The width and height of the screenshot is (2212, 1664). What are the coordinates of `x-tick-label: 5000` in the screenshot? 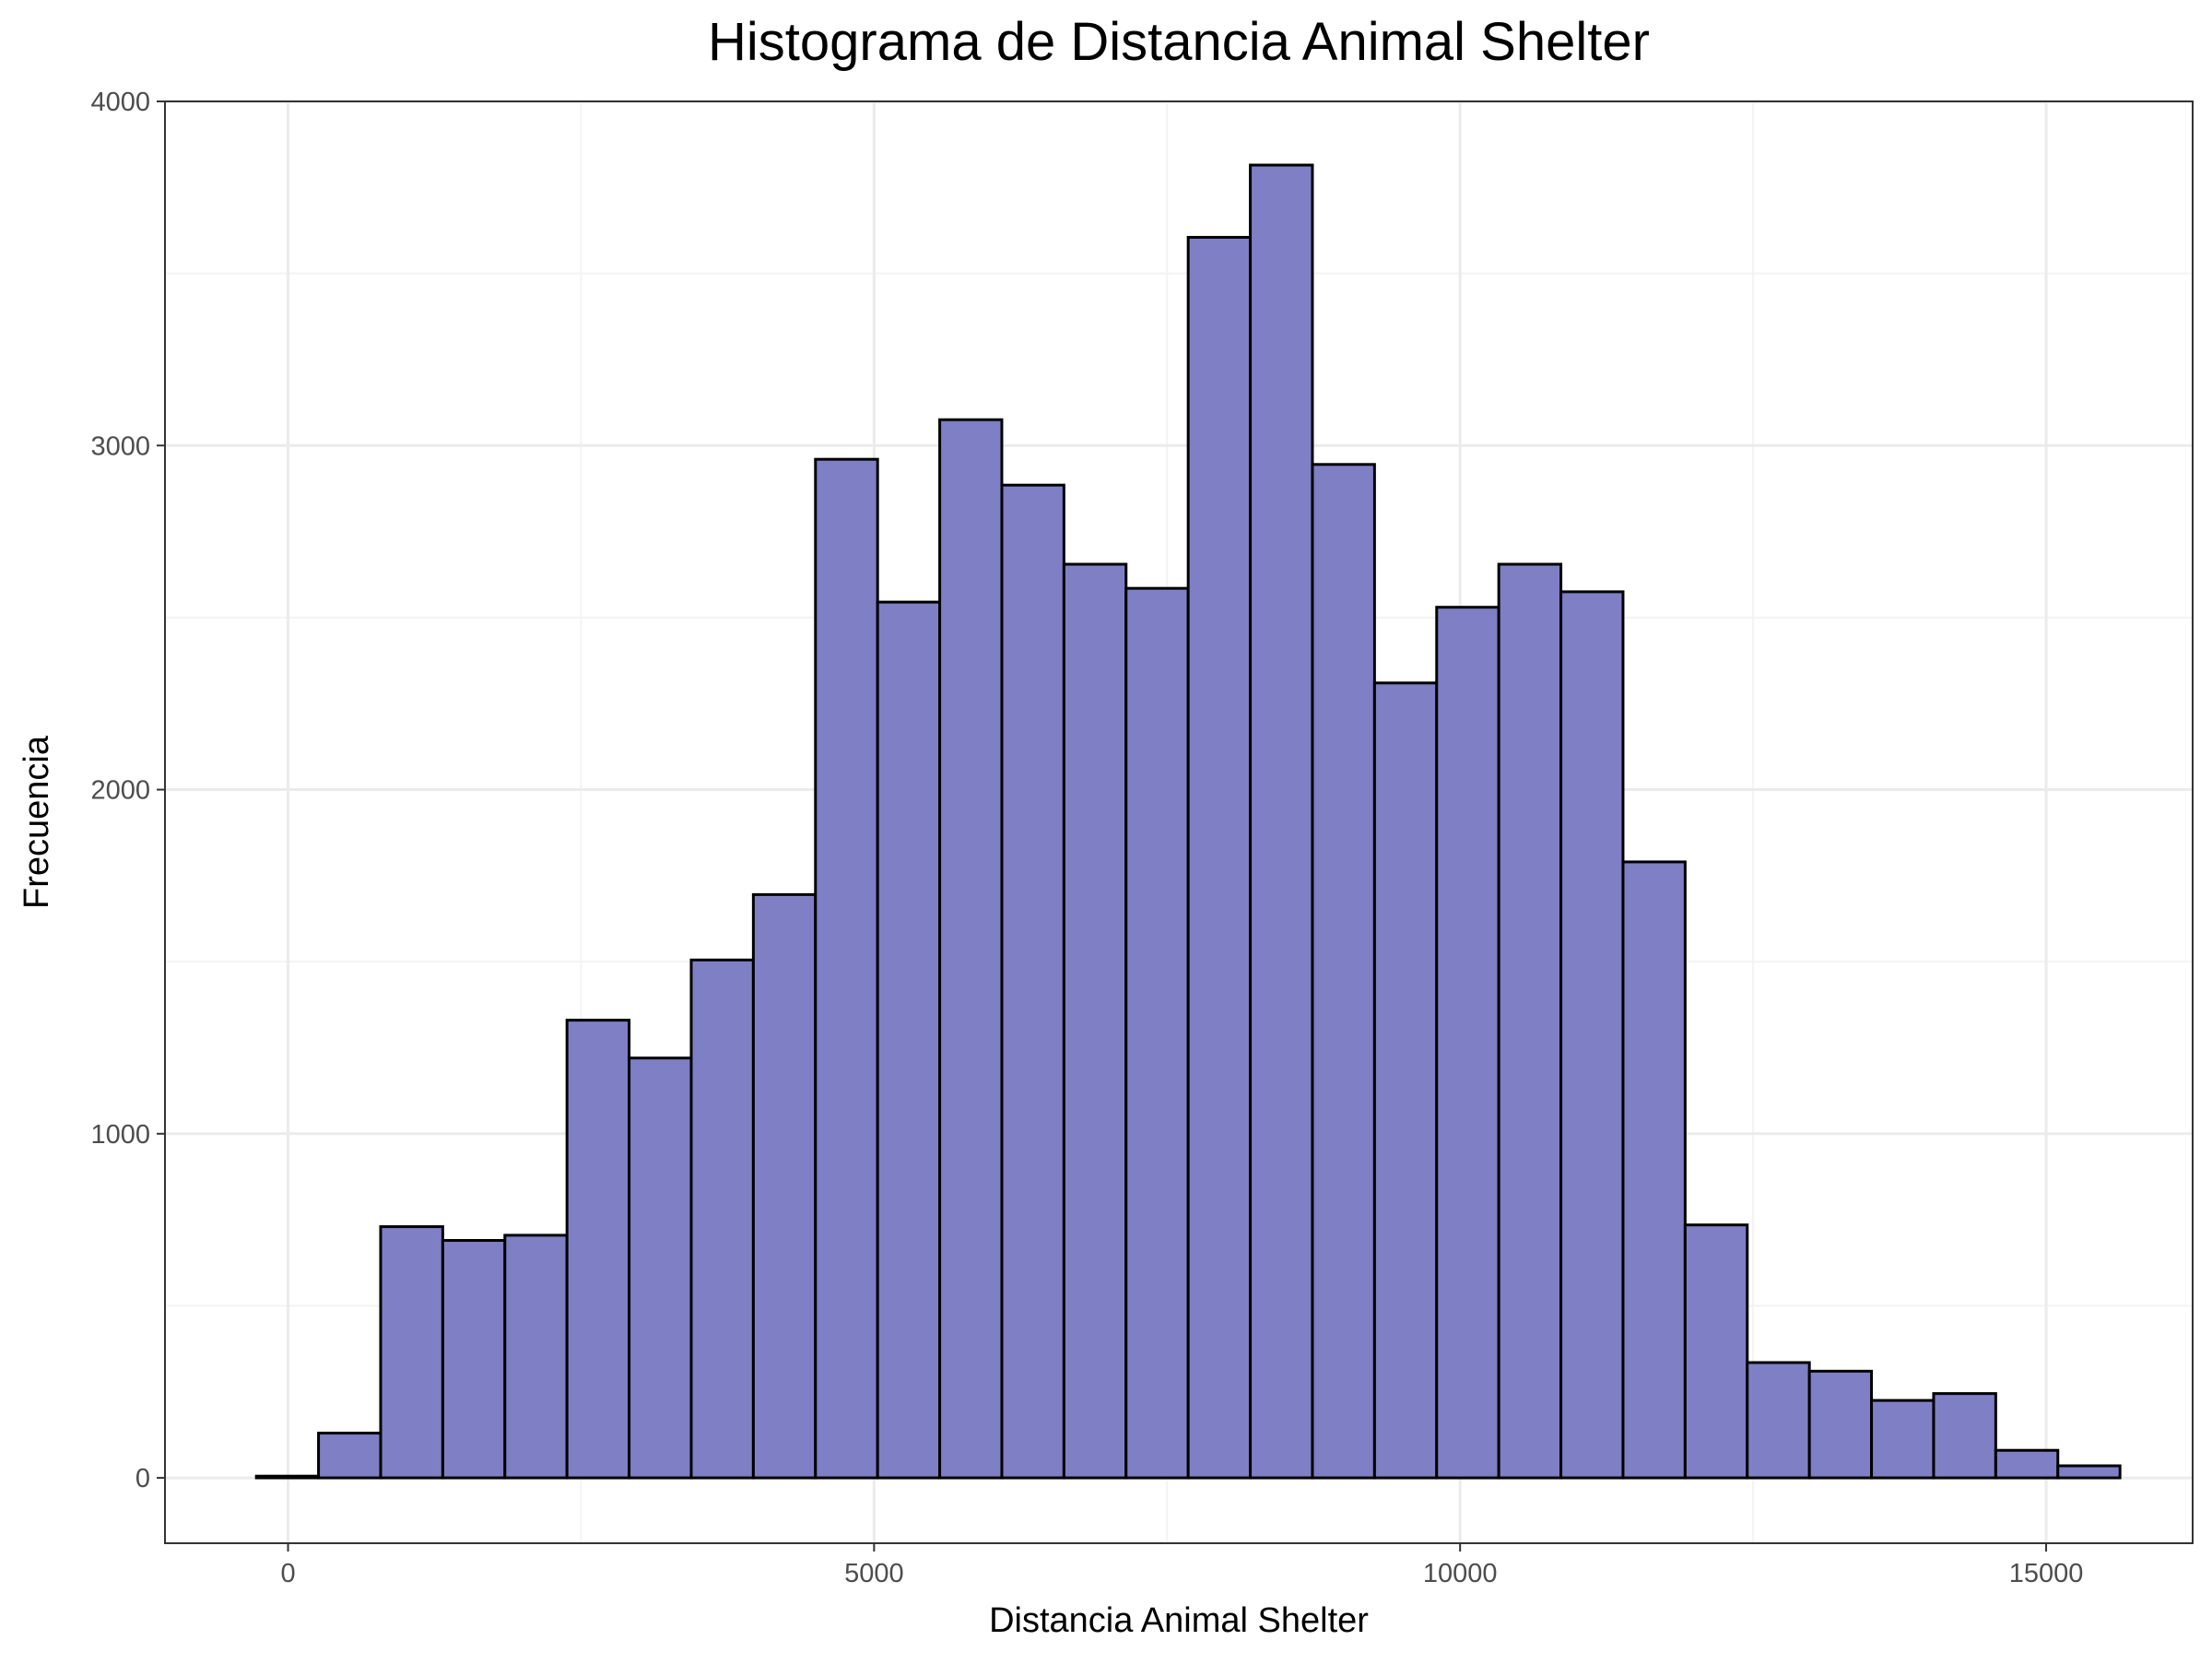 It's located at (874, 1573).